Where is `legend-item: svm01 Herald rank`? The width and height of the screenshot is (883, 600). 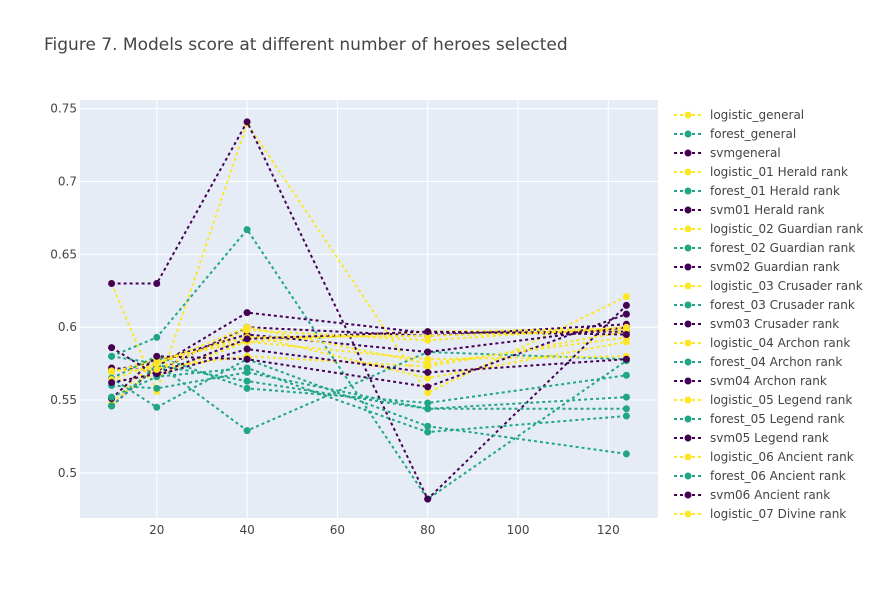
legend-item: svm01 Herald rank is located at coordinates (749, 210).